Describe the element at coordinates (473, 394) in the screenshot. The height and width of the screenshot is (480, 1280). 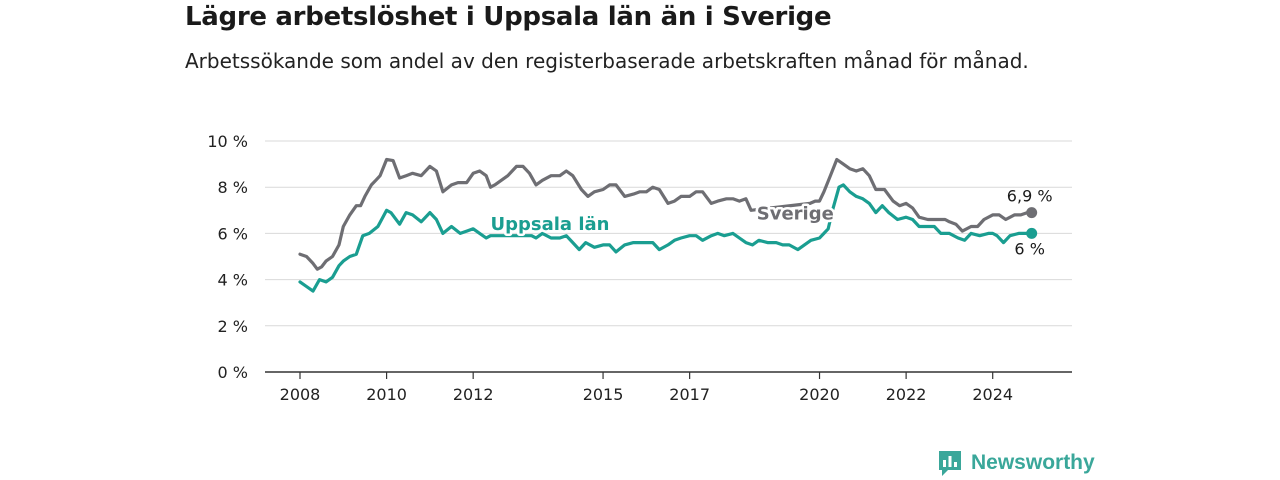
I see `x-tick-label: 2012` at that location.